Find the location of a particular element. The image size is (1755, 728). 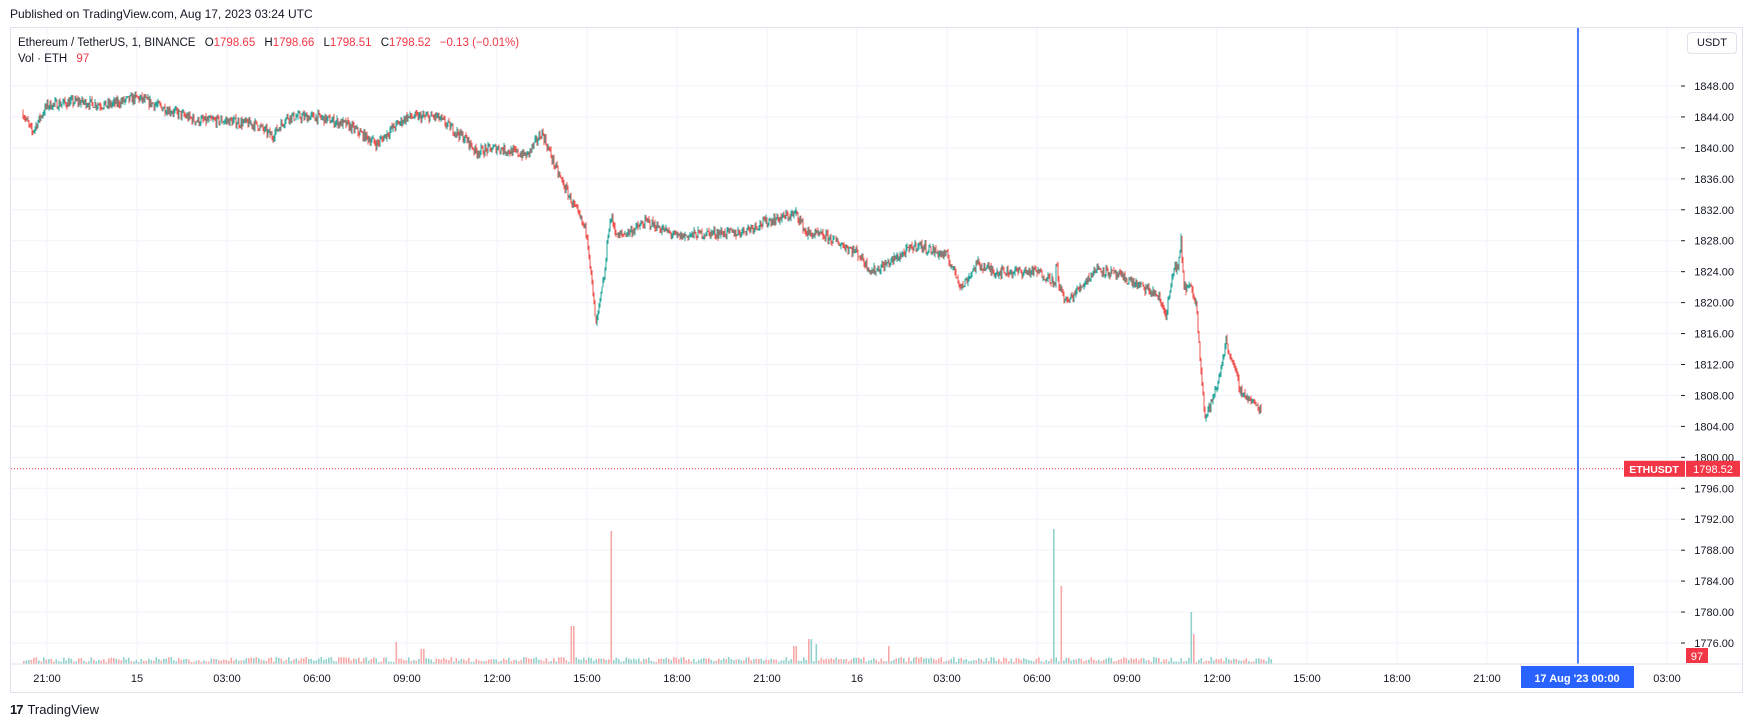

tradingview-logo-text: TradingView is located at coordinates (63, 709).